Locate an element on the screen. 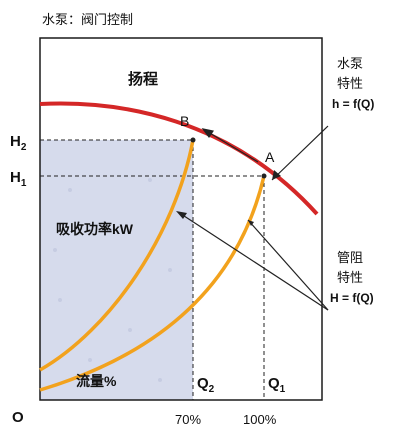 The height and width of the screenshot is (447, 407). power-label: 吸收功率kW is located at coordinates (95, 229).